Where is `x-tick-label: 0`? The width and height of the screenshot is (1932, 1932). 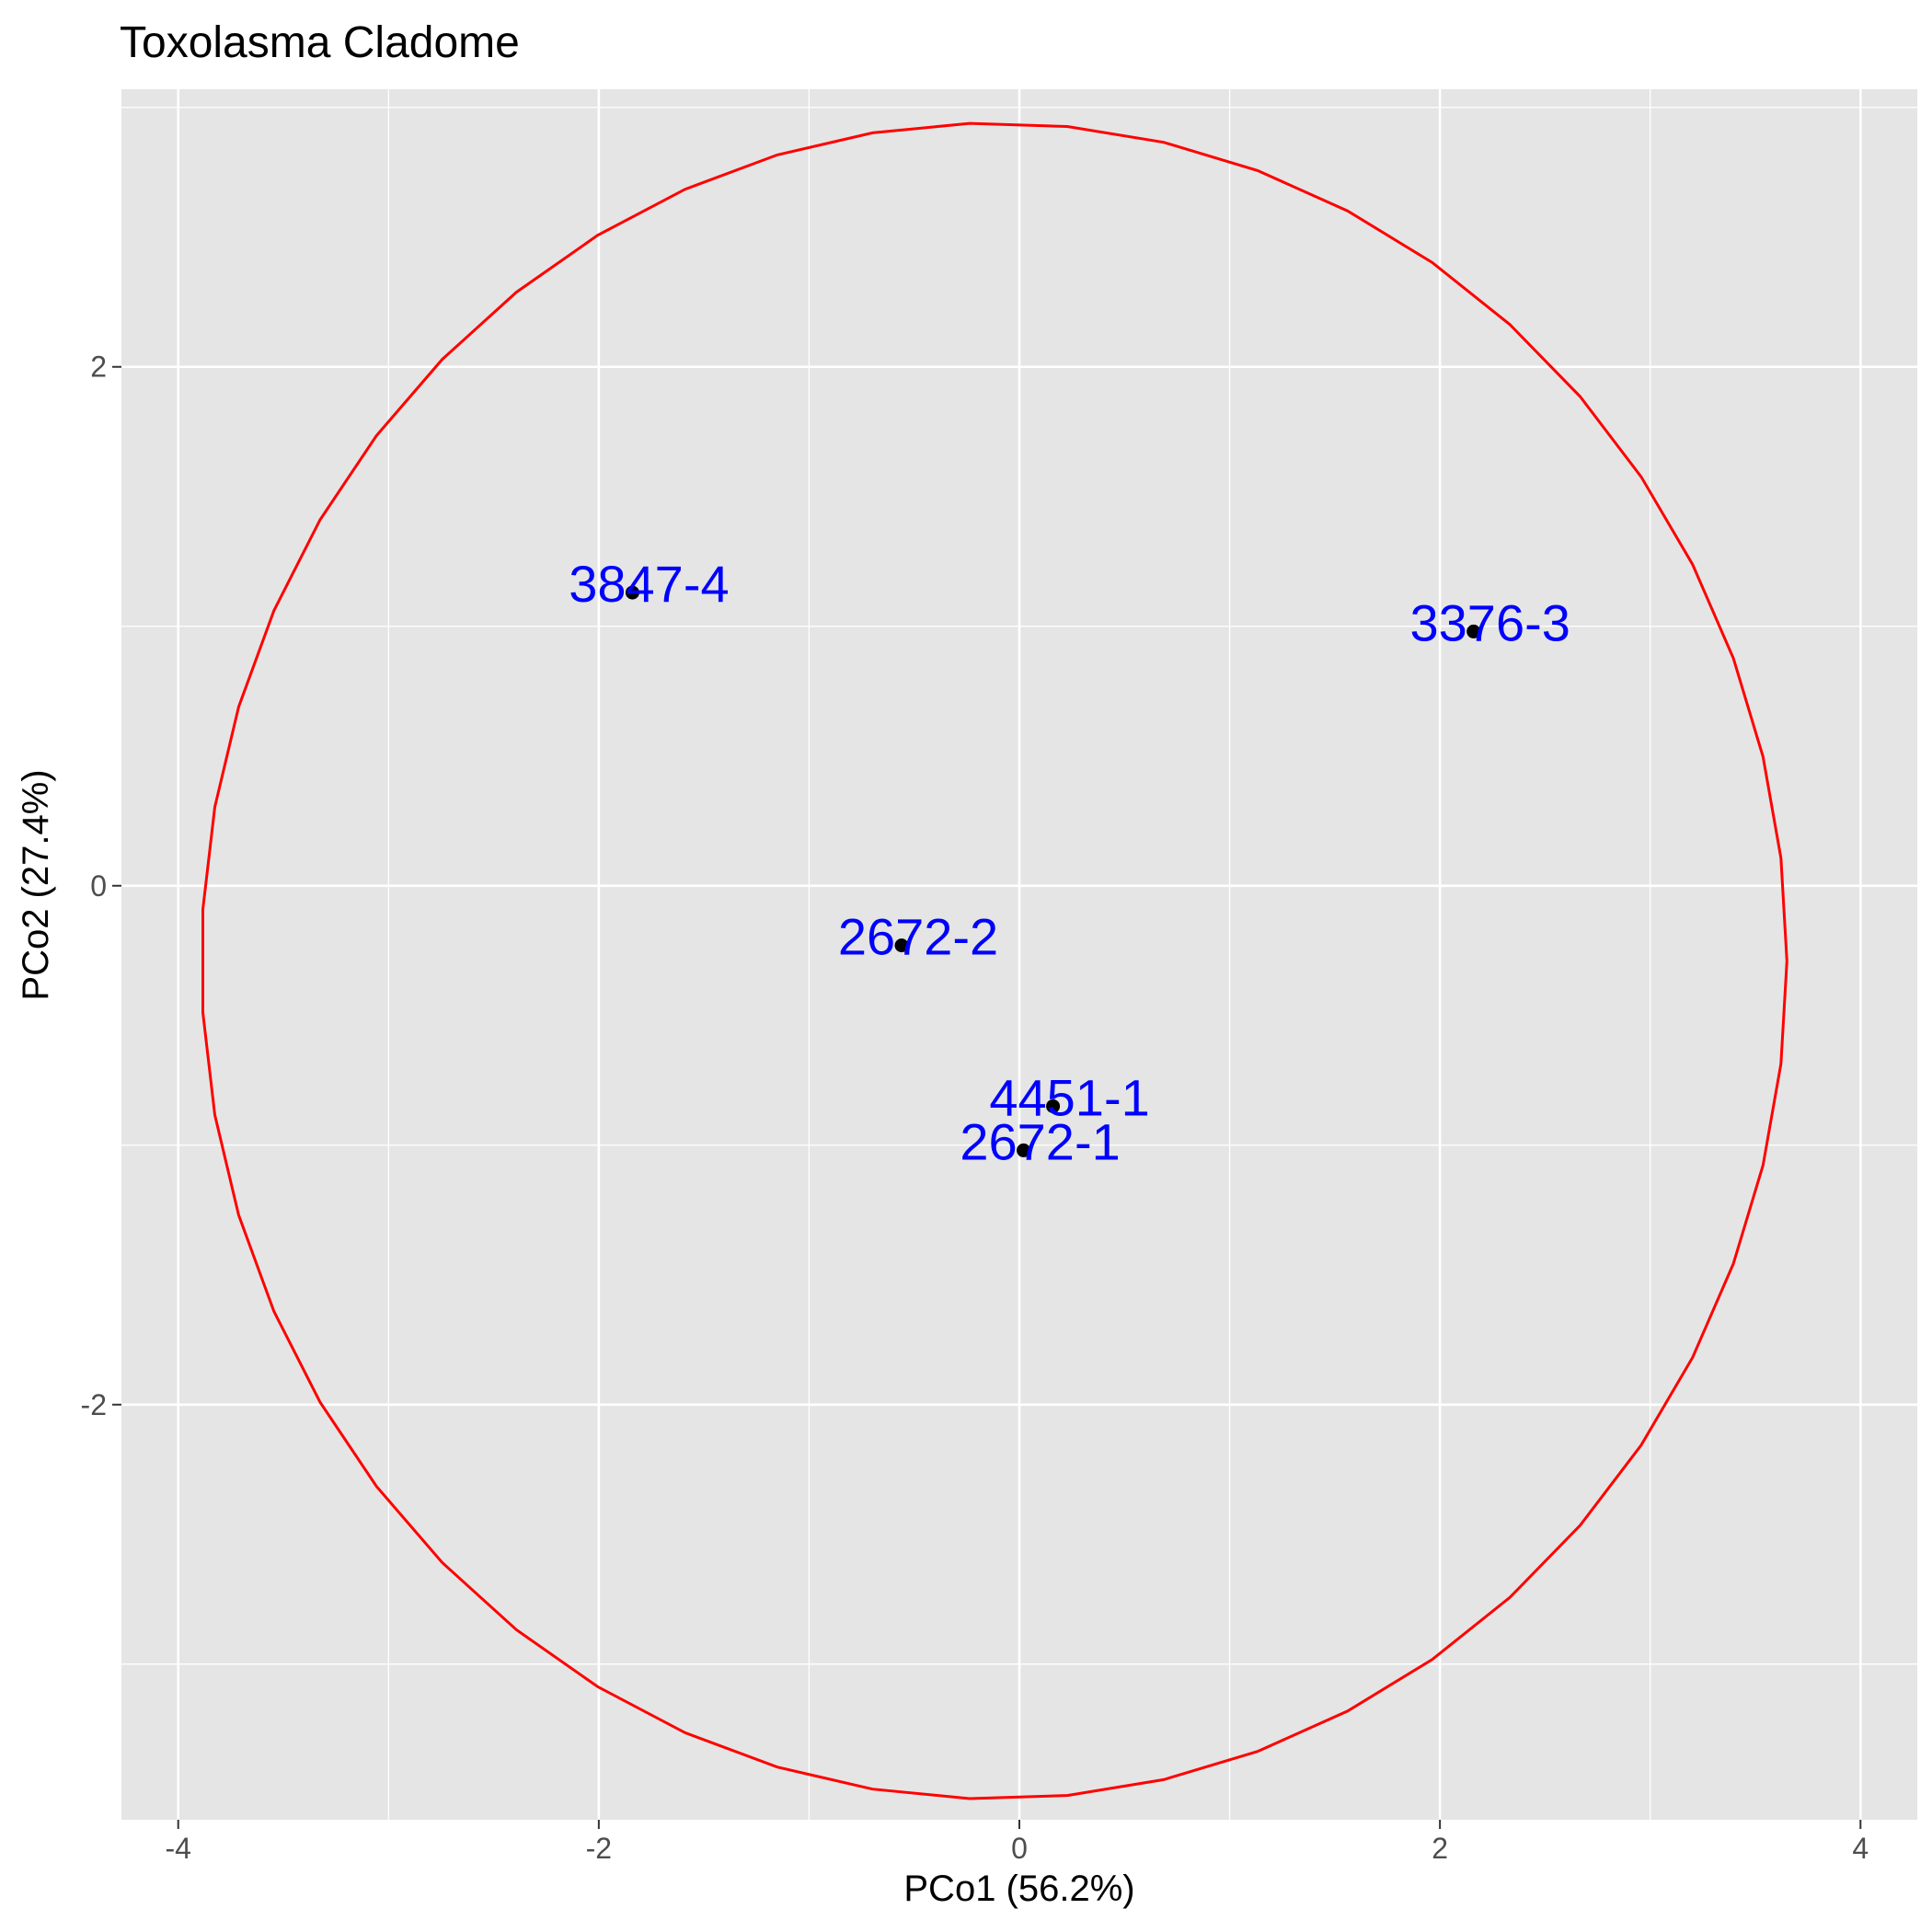
x-tick-label: 0 is located at coordinates (1020, 1848).